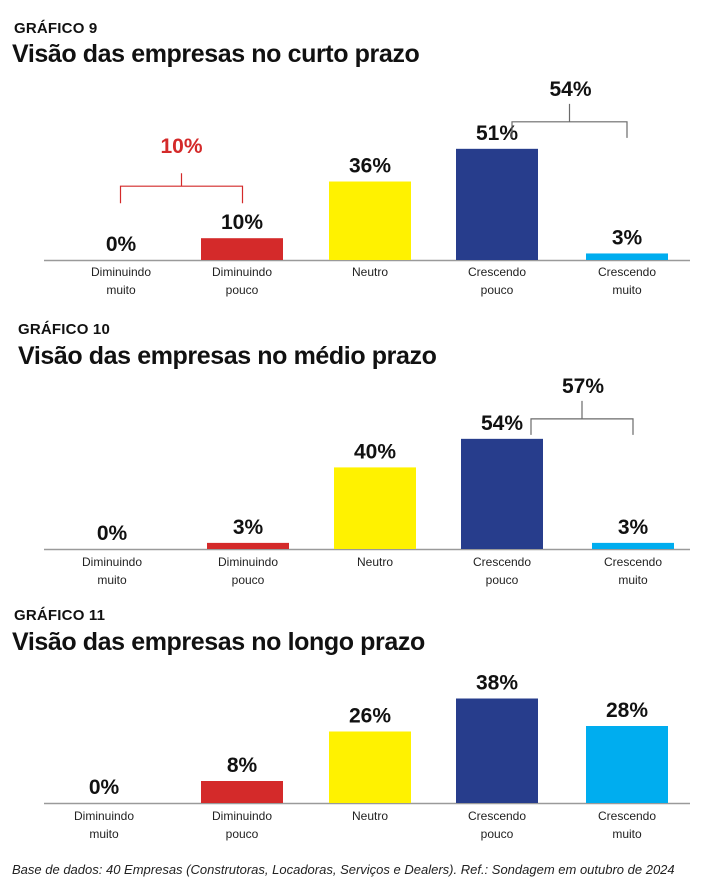 The height and width of the screenshot is (886, 725). What do you see at coordinates (60, 615) in the screenshot?
I see `chart-kicker: GRÁFICO 11` at bounding box center [60, 615].